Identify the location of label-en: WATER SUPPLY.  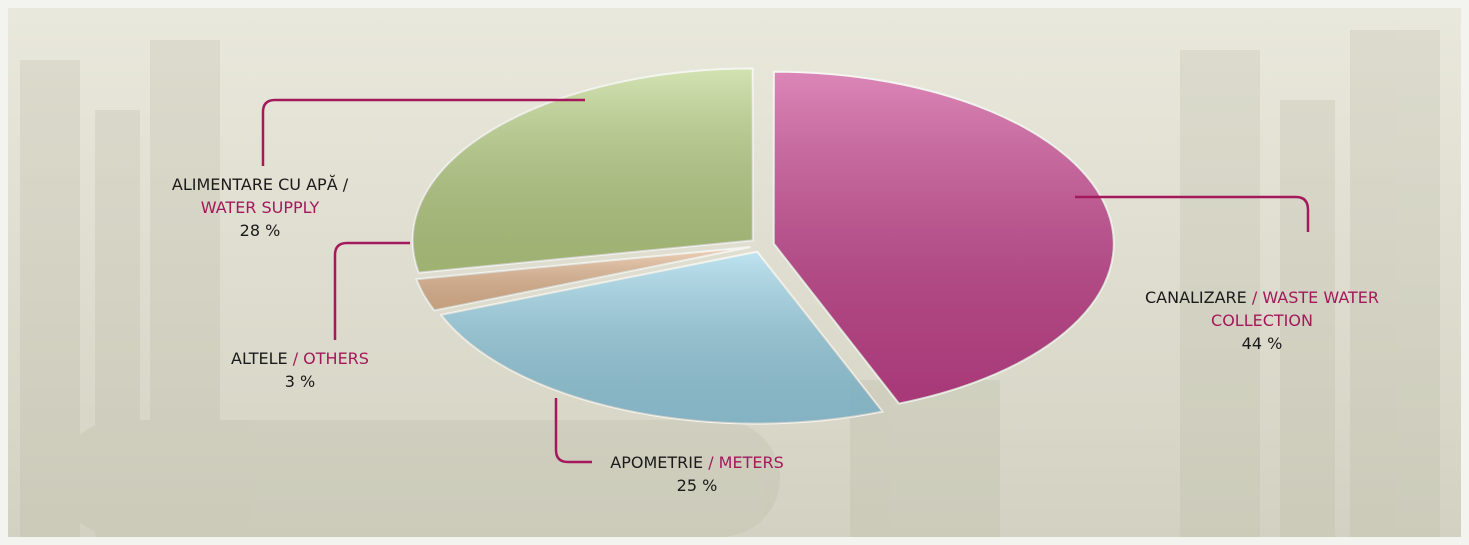
(260, 207).